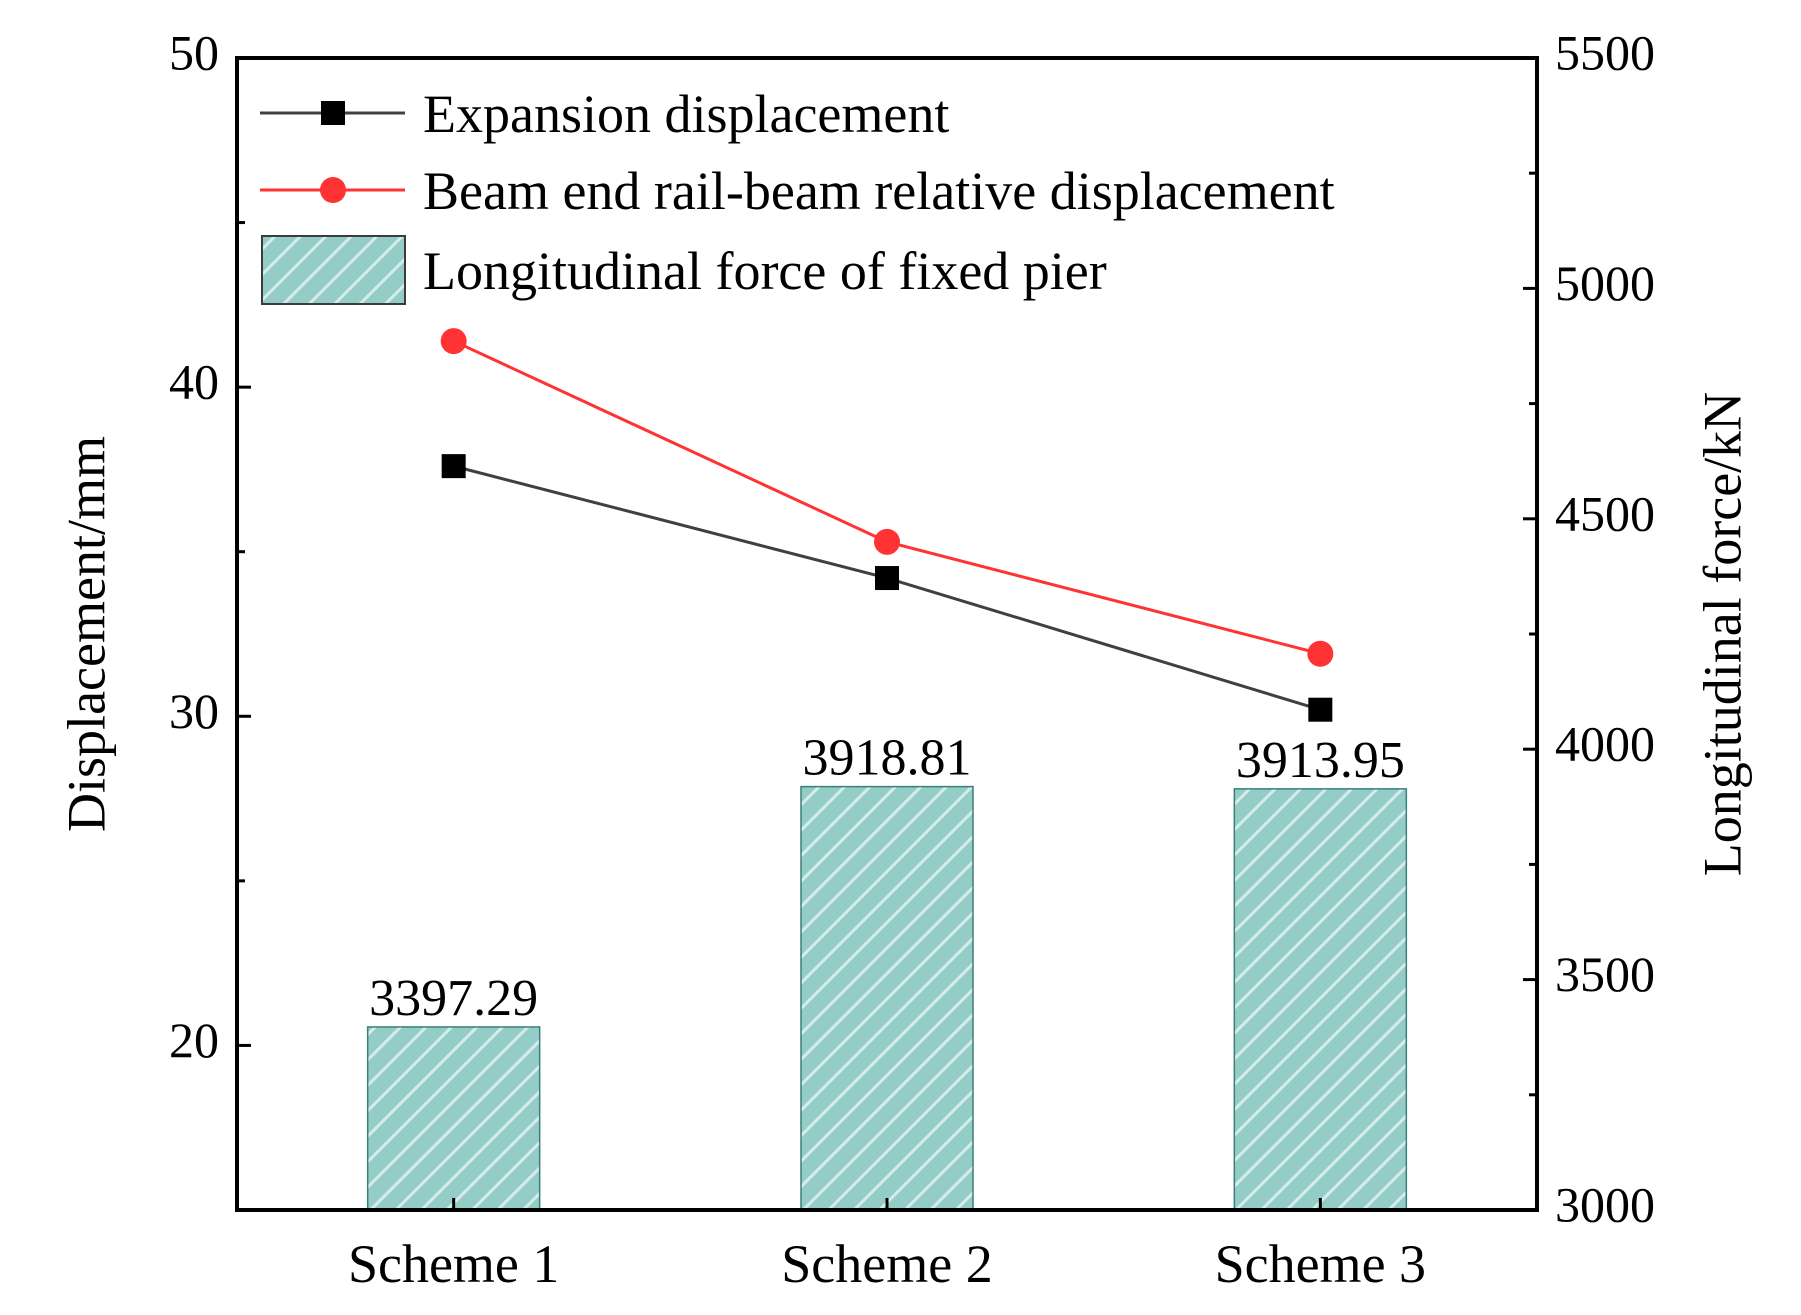 The width and height of the screenshot is (1801, 1315). I want to click on legend-item-relative-displacement: Beam end rail-beam relative displacement, so click(797, 191).